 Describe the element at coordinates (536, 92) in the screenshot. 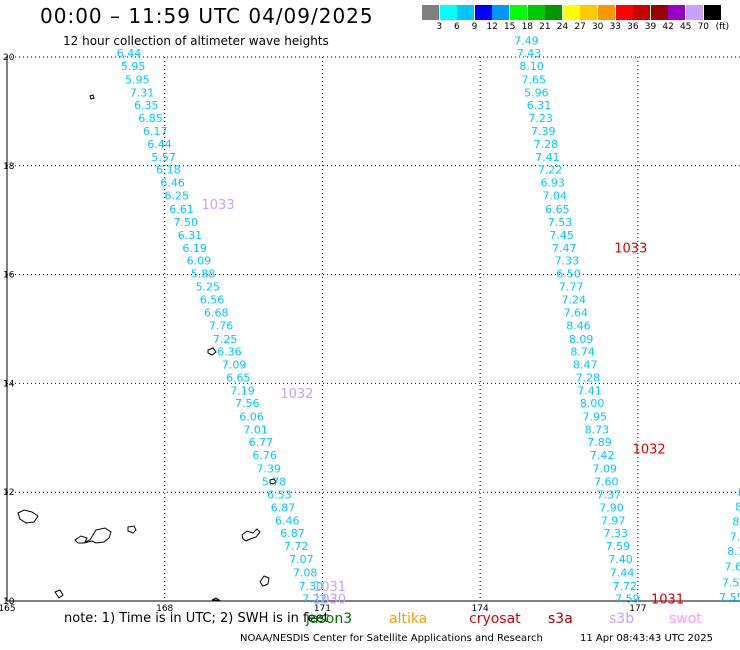

I see `wave-height-label: 5.96` at that location.